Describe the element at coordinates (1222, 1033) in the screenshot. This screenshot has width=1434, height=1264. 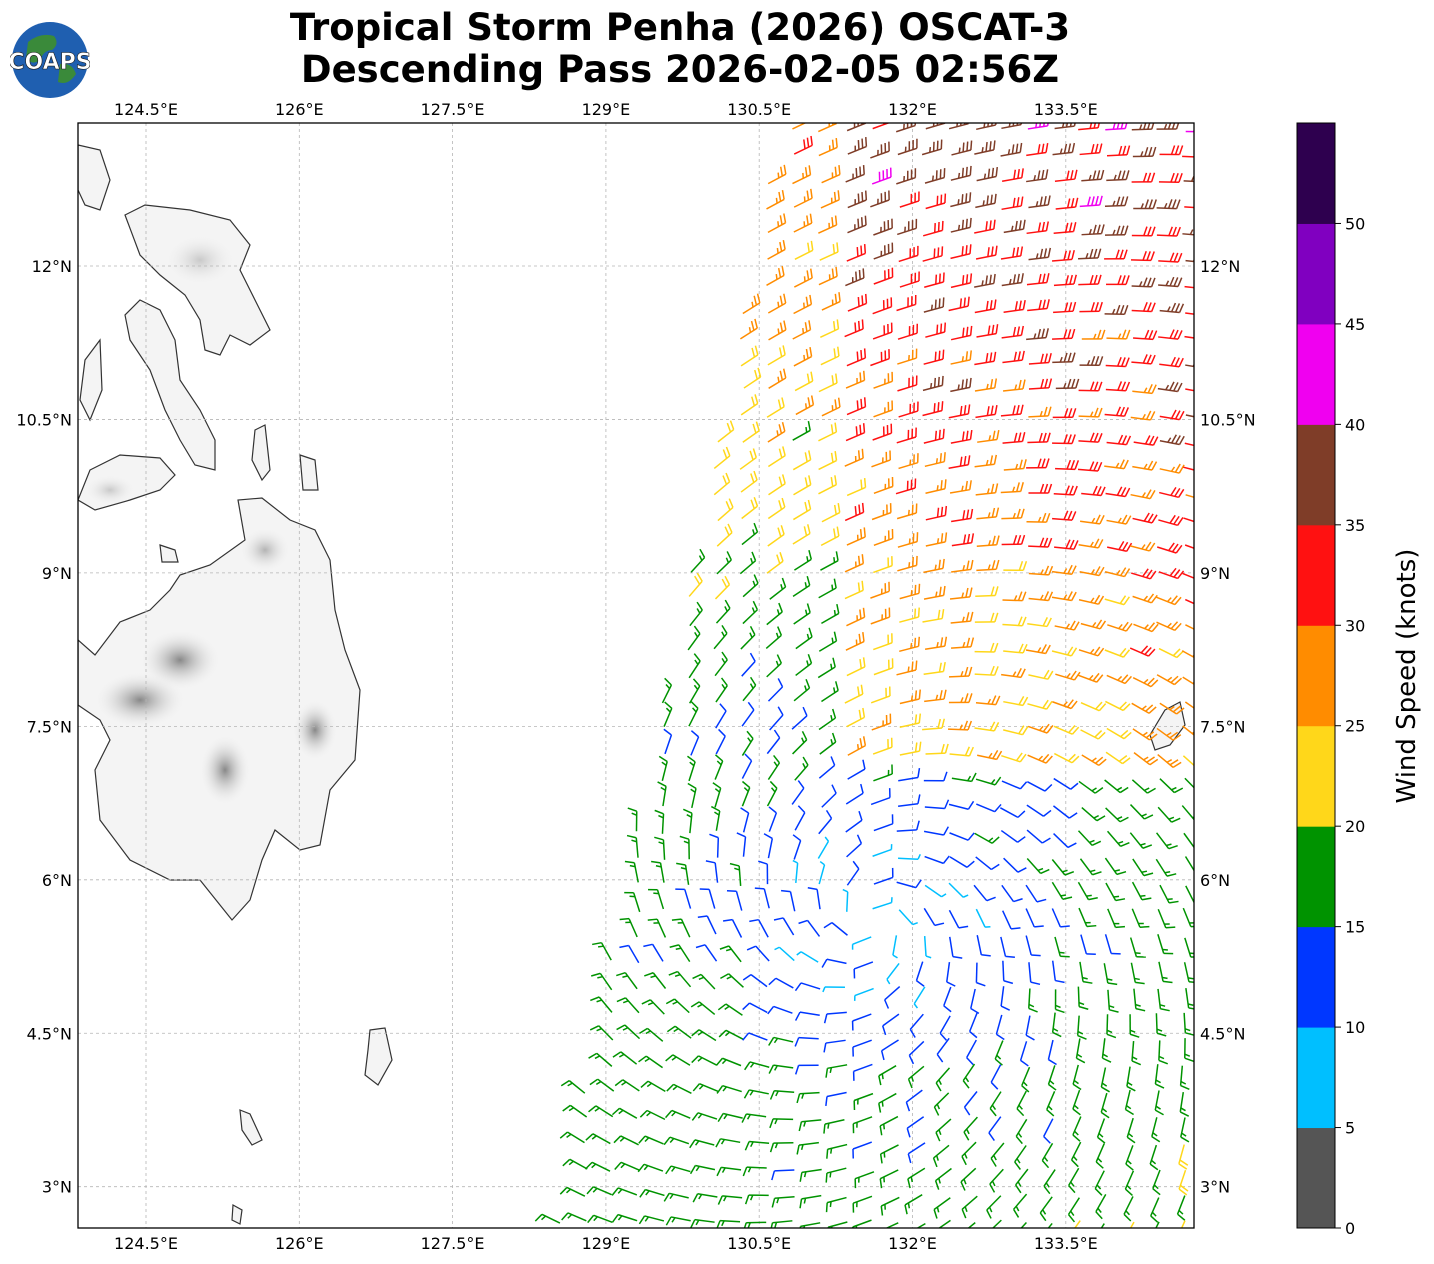
I see `lat-label-right: 4.5°N` at that location.